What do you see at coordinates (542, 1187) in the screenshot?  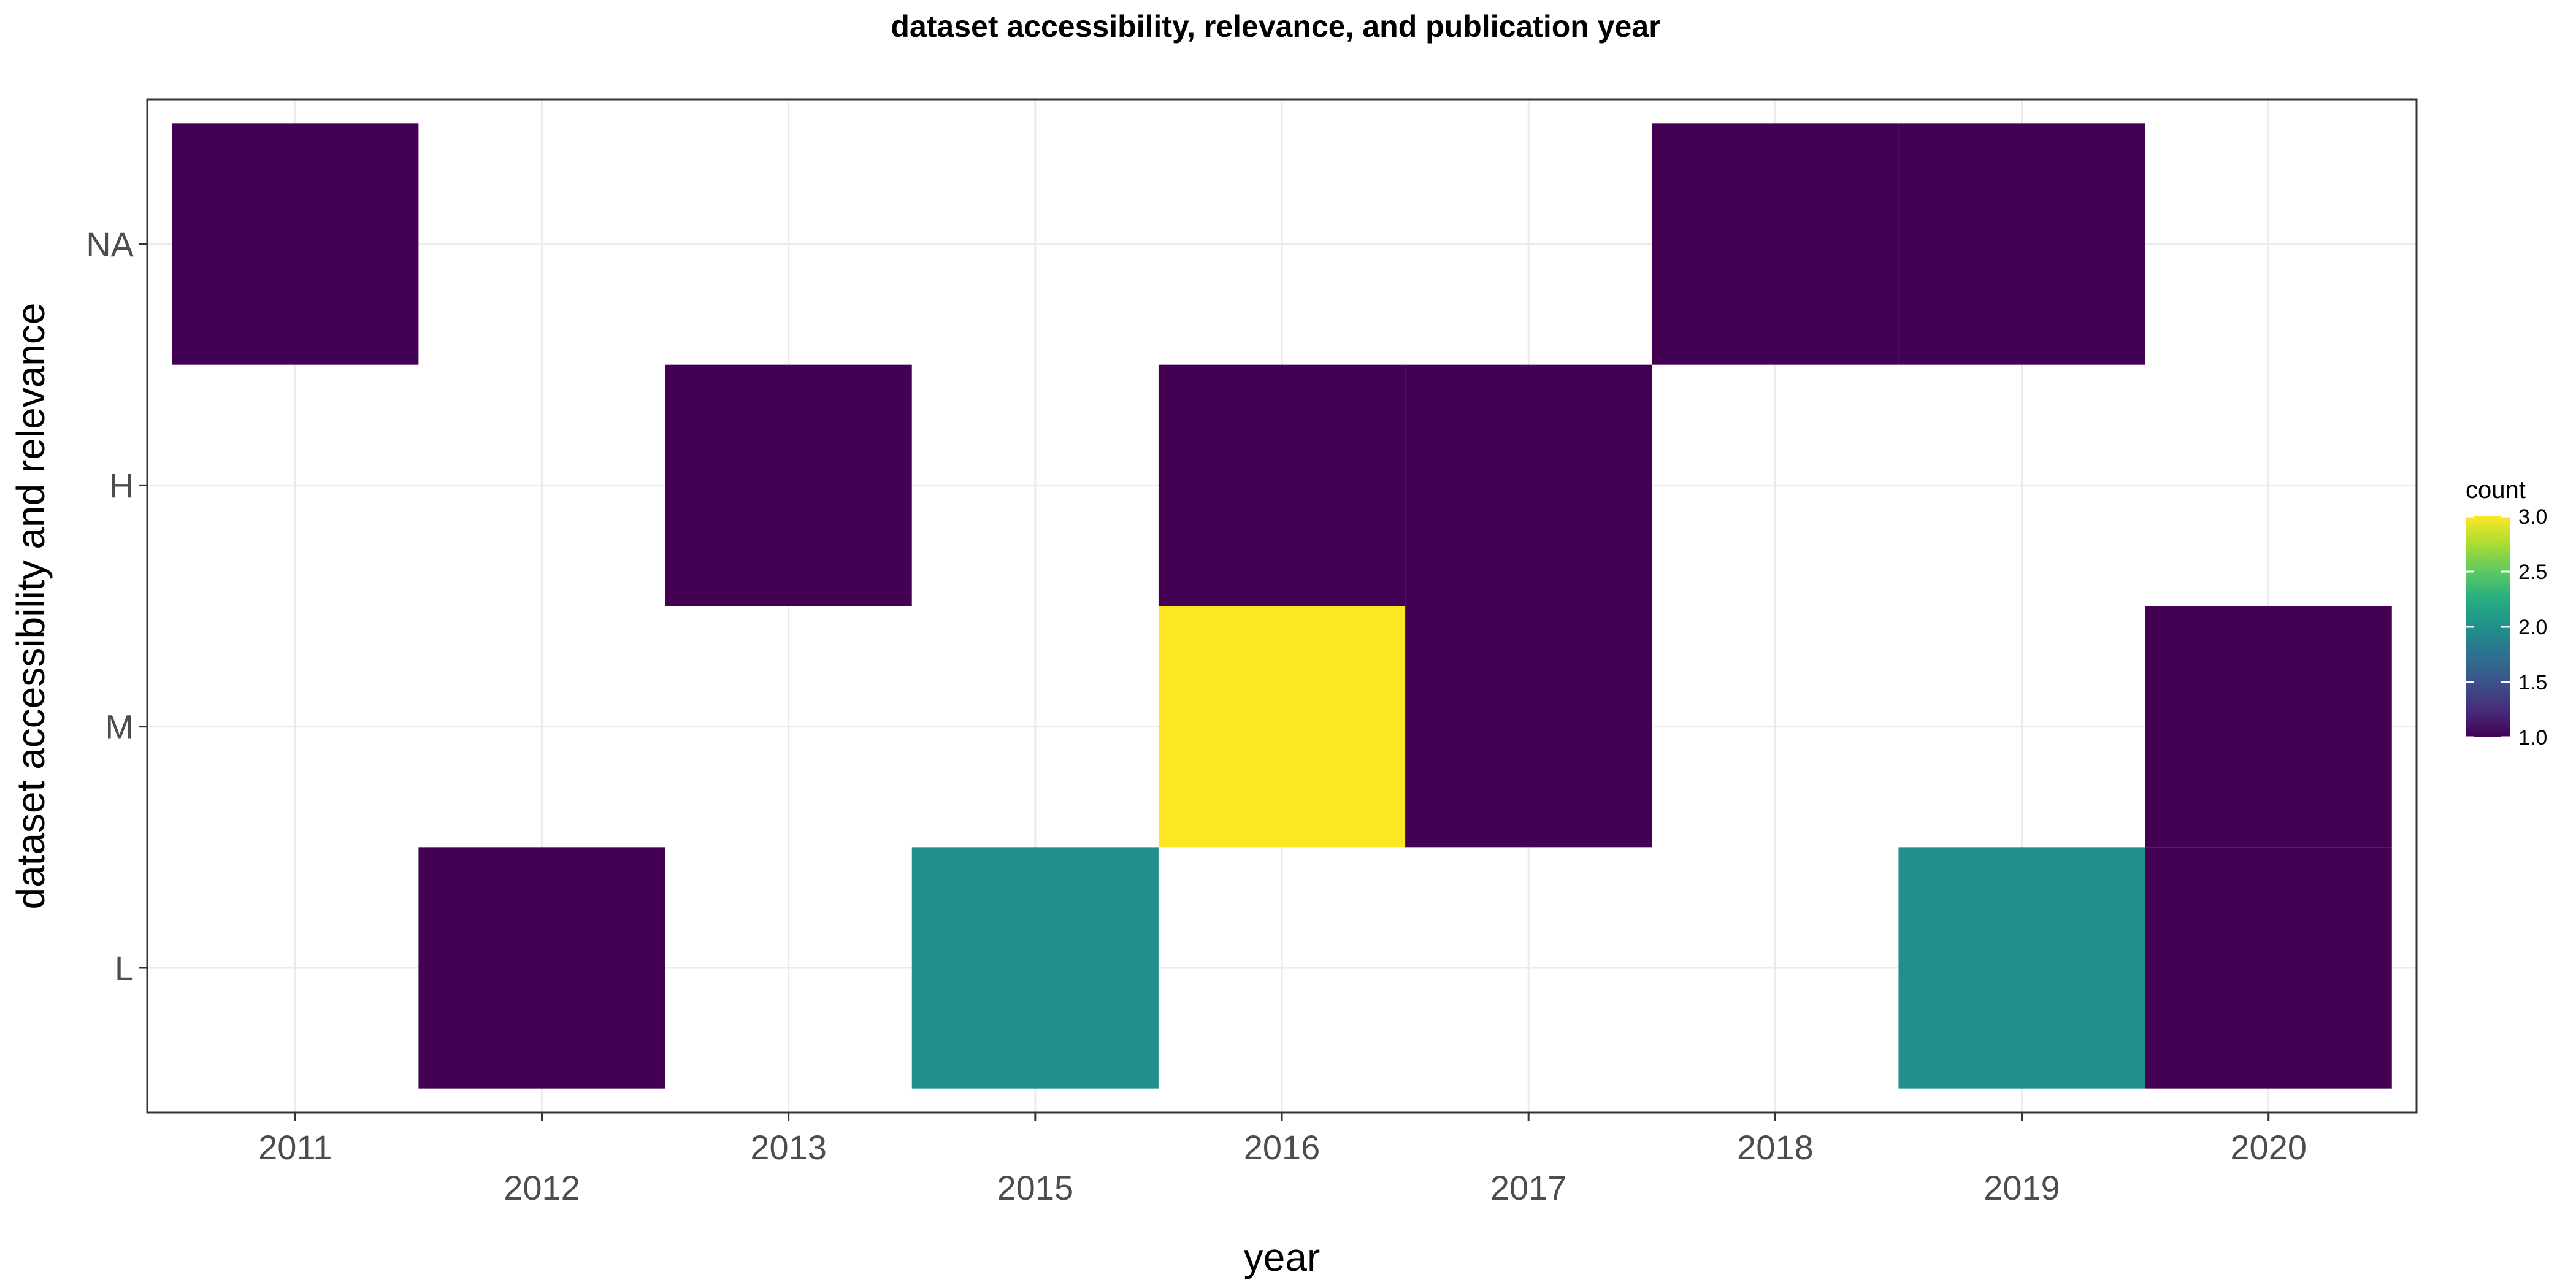 I see `x-tick-label: 2012` at bounding box center [542, 1187].